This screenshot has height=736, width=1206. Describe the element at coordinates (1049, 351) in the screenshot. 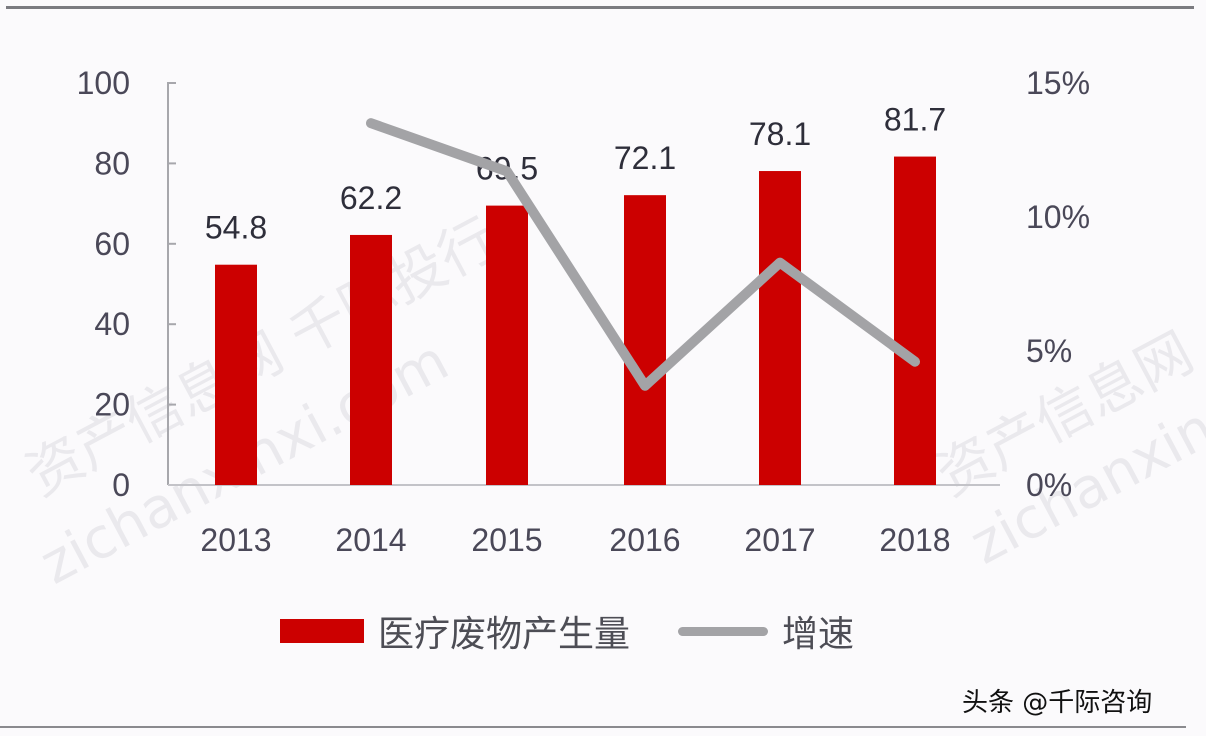

I see `right-tick-label: 5%` at that location.